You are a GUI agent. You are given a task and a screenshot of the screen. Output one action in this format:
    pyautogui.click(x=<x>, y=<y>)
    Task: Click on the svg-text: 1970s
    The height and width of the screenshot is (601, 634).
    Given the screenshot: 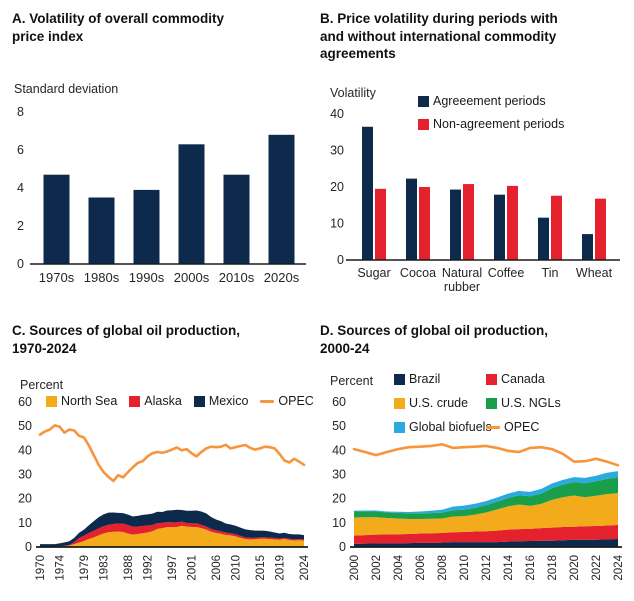 What is the action you would take?
    pyautogui.click(x=57, y=277)
    